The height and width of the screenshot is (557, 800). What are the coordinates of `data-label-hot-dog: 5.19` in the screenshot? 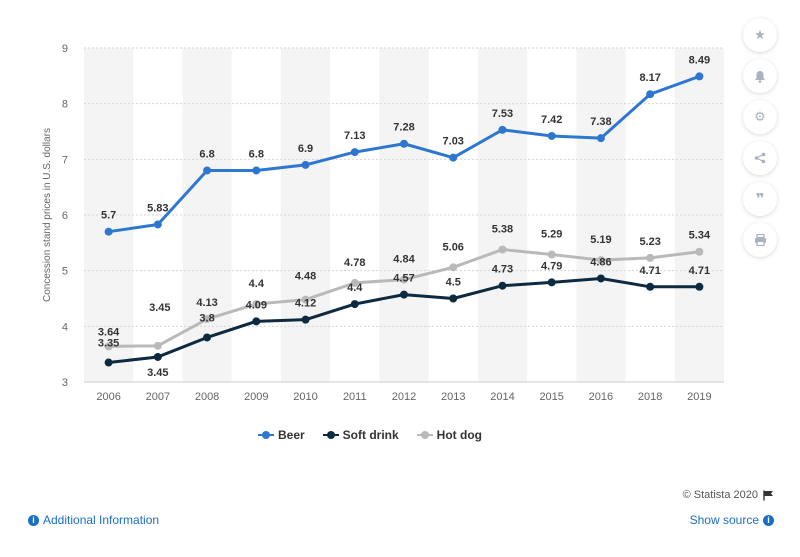 It's located at (600, 240).